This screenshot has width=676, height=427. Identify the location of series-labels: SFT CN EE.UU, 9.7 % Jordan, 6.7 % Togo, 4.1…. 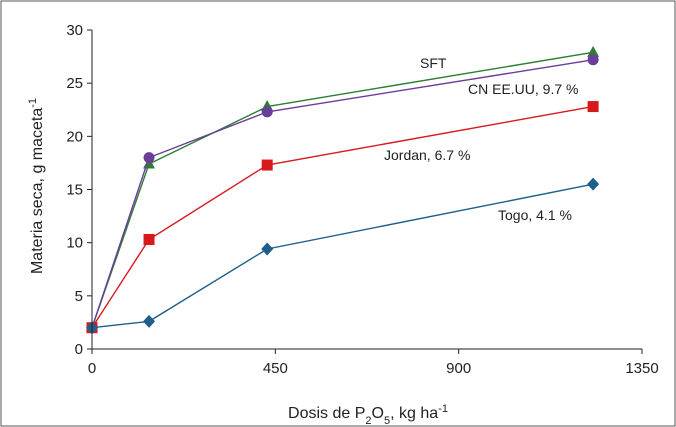
(481, 139).